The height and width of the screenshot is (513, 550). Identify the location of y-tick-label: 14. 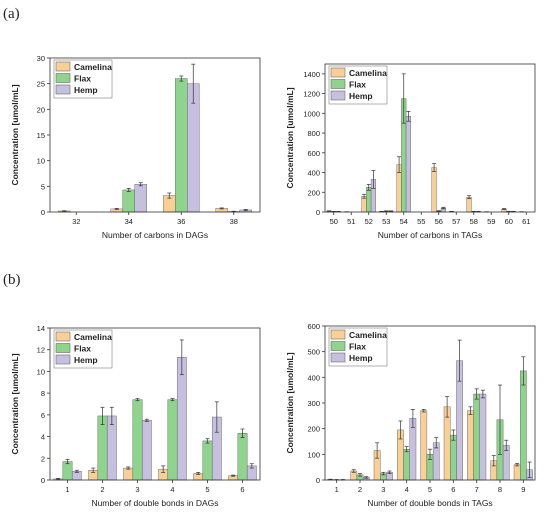
(41, 328).